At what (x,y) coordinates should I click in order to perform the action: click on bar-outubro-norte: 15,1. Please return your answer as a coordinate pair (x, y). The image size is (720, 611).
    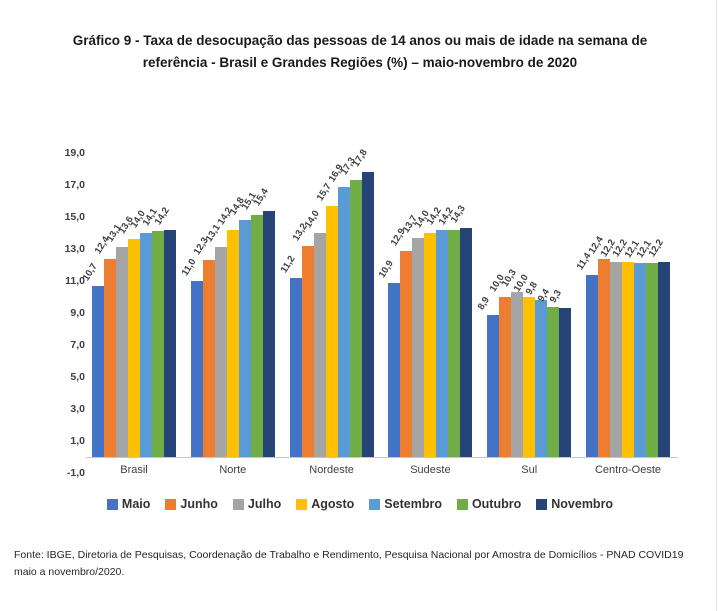
    Looking at the image, I should click on (251, 324).